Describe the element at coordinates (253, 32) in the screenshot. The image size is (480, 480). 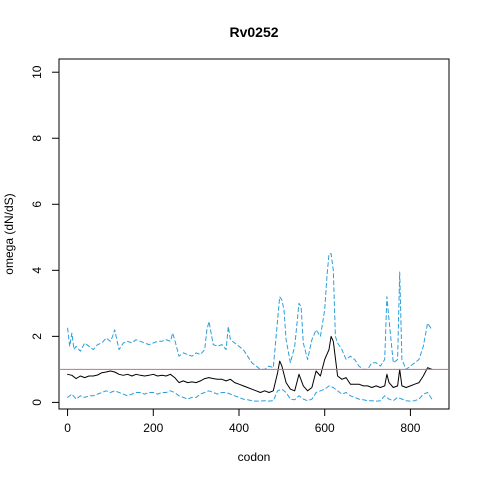
I see `chart-title: Rv0252` at that location.